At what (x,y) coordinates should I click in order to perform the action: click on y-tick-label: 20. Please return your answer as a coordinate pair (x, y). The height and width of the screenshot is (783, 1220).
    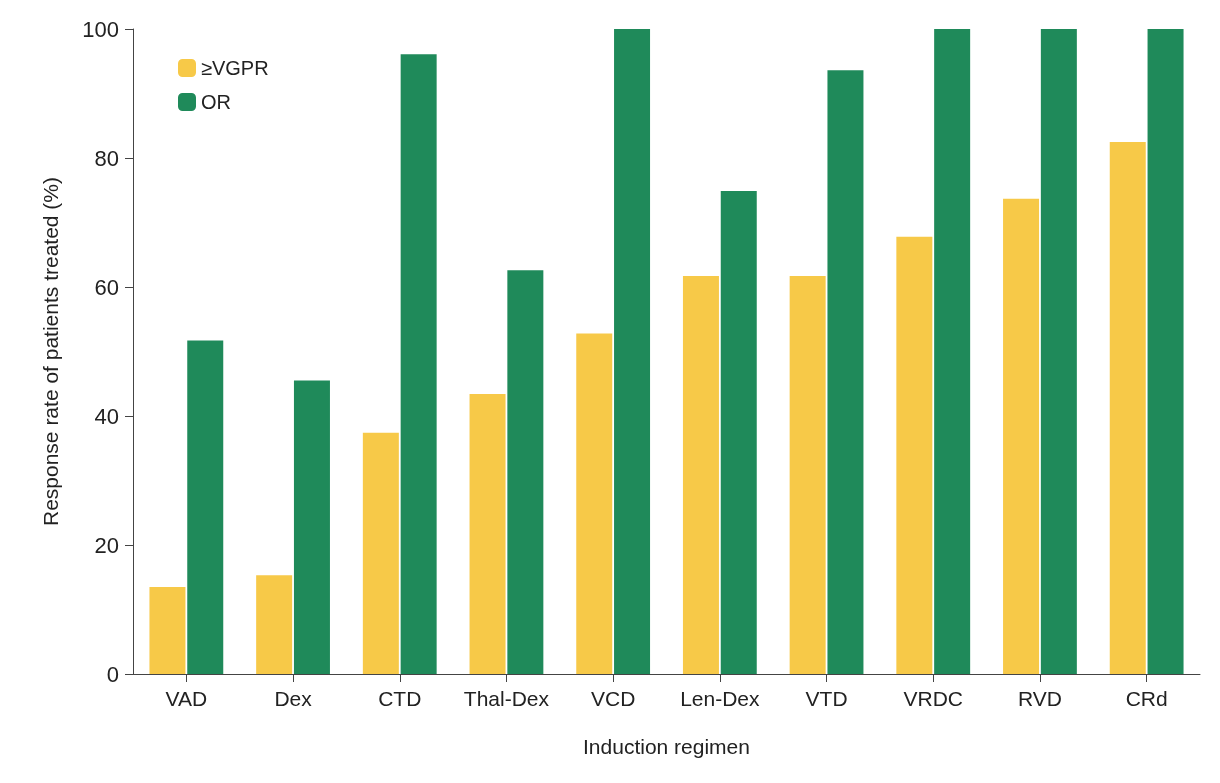
    Looking at the image, I should click on (106, 545).